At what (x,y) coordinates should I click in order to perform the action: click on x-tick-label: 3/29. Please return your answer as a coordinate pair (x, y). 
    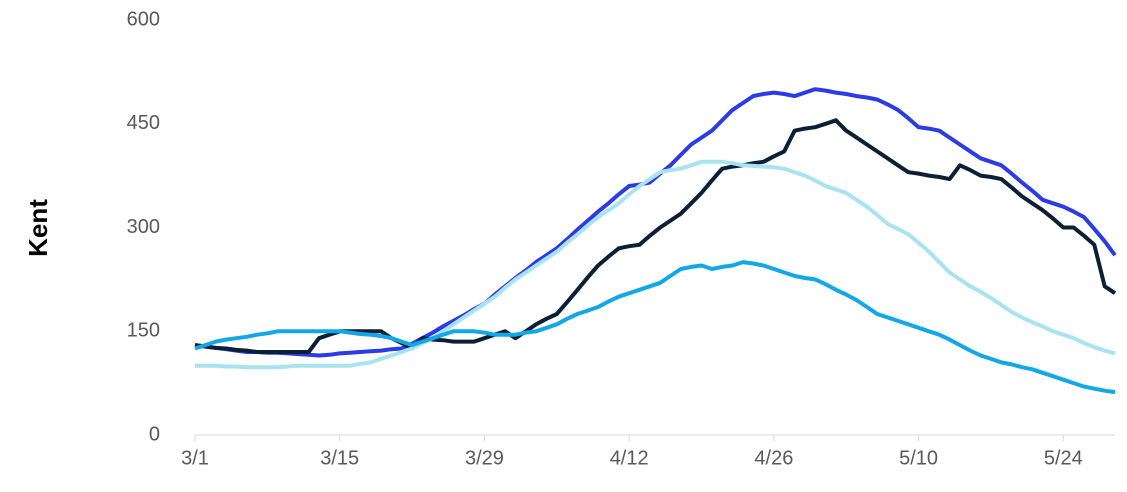
    Looking at the image, I should click on (484, 458).